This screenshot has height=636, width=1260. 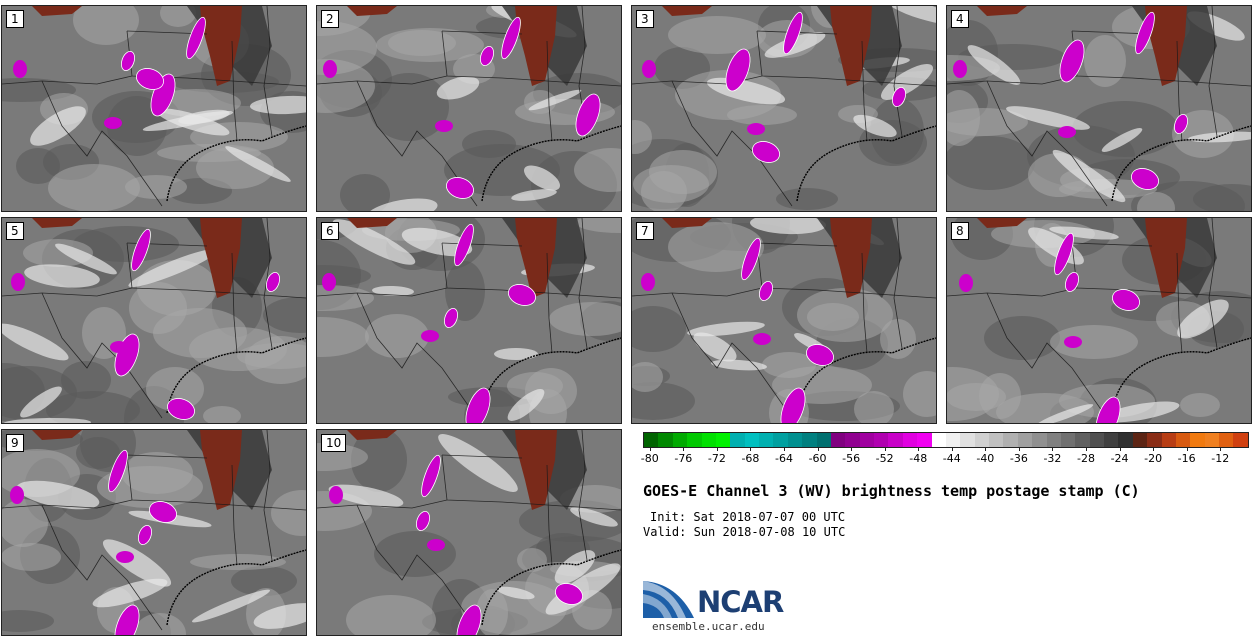 I want to click on panel-label: 8, so click(x=960, y=231).